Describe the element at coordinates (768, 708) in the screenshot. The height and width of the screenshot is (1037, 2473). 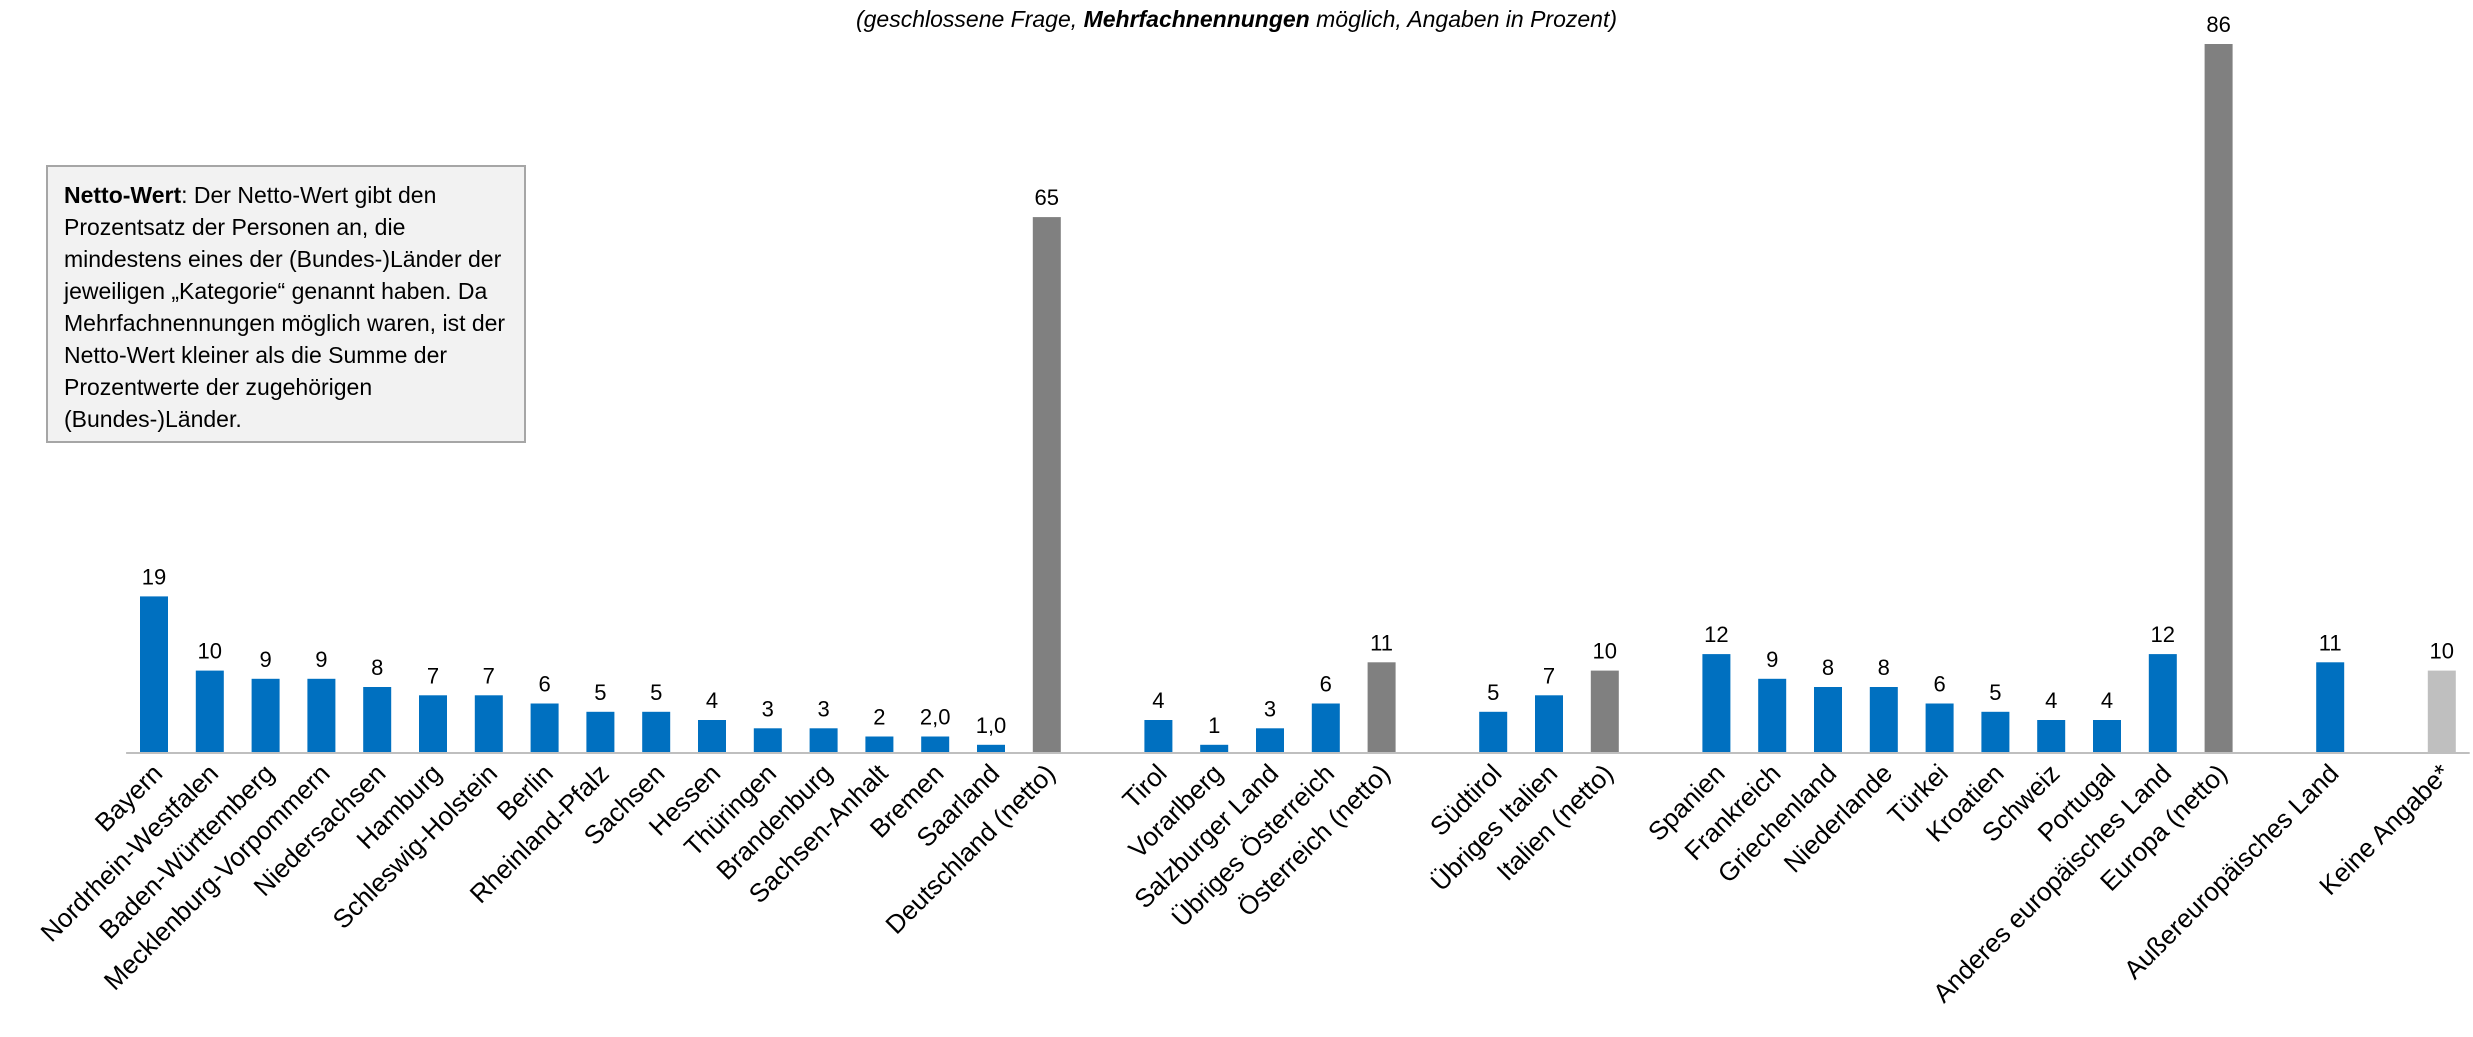
I see `value-label-11: 3` at that location.